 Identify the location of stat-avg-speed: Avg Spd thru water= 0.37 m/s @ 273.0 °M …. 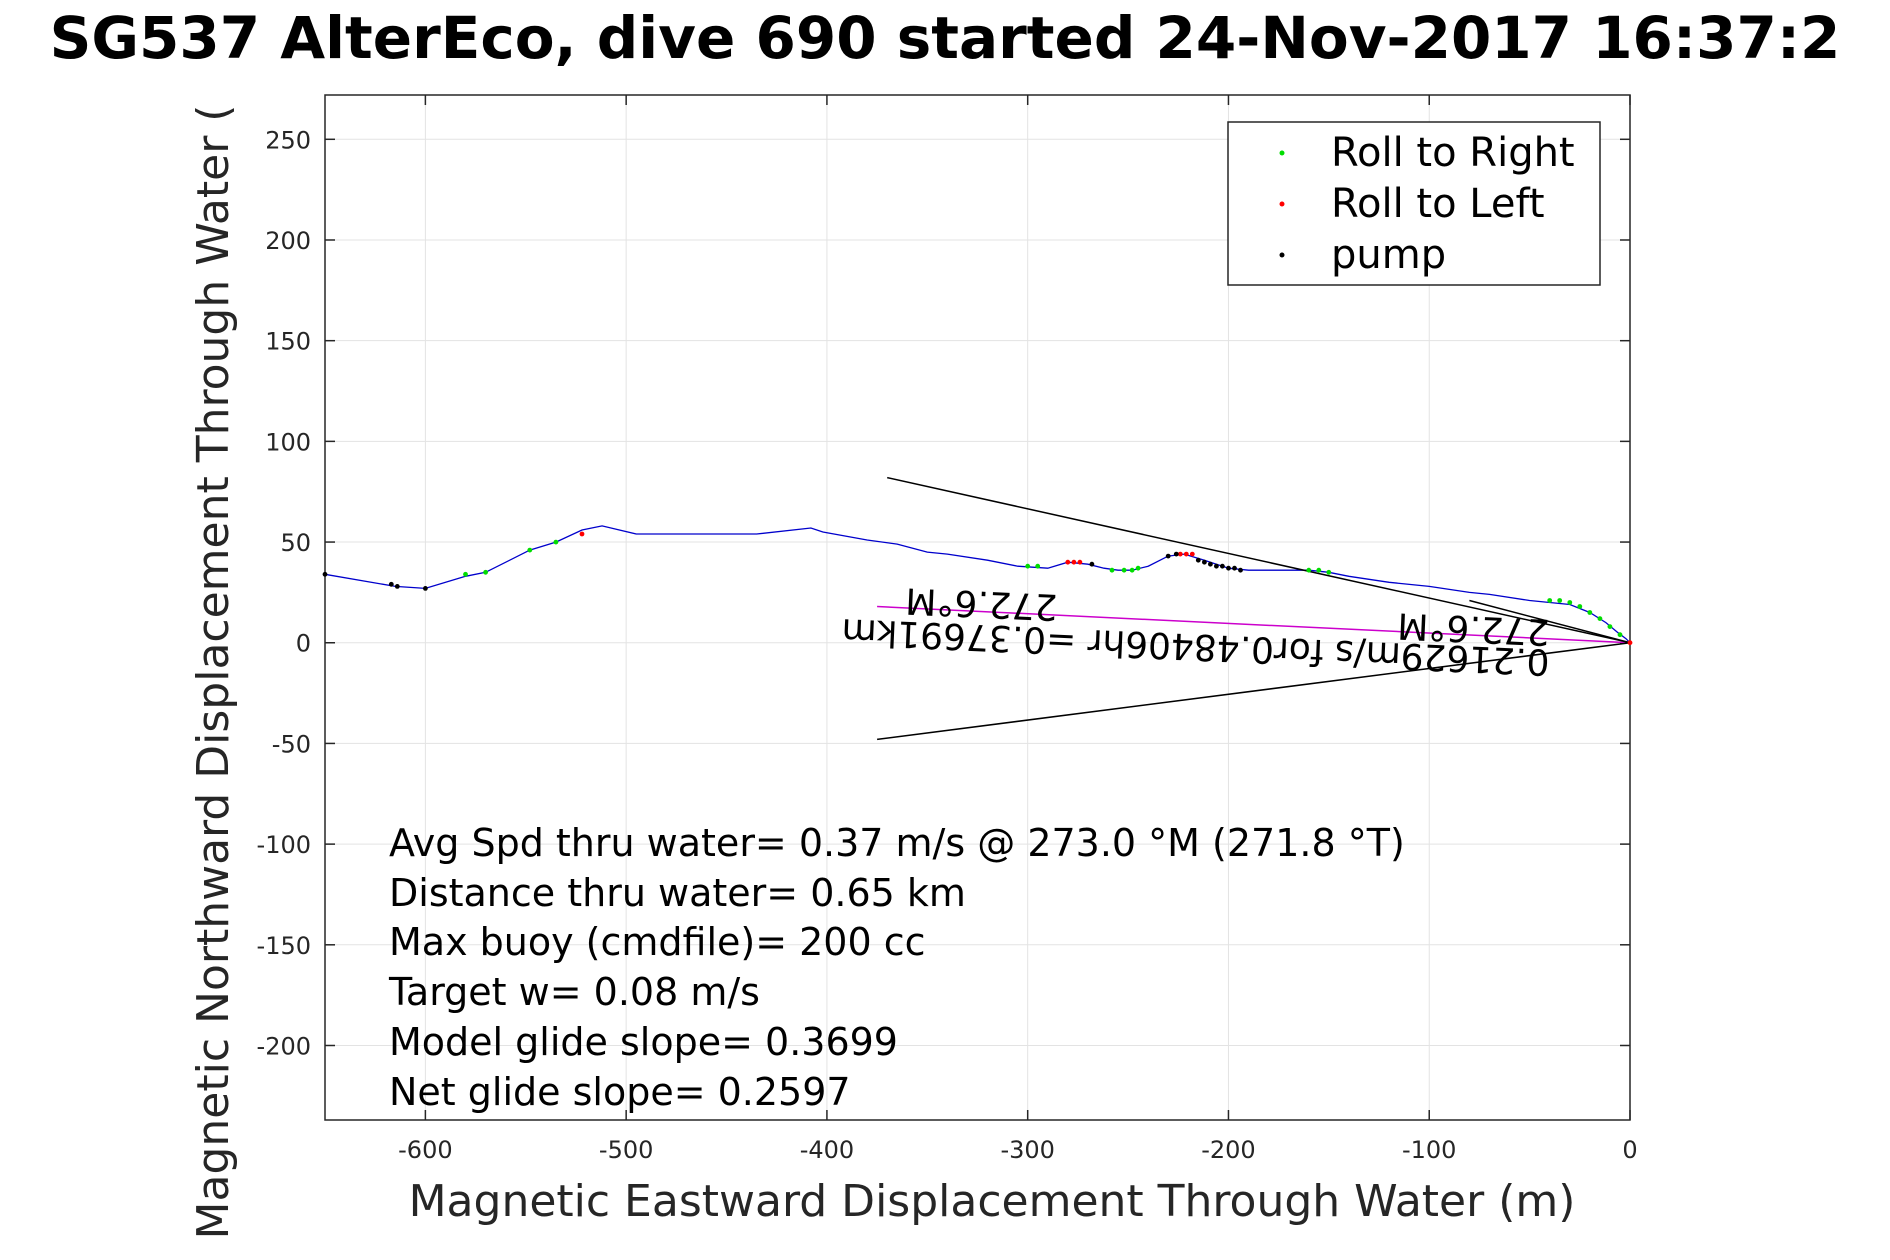
(897, 843).